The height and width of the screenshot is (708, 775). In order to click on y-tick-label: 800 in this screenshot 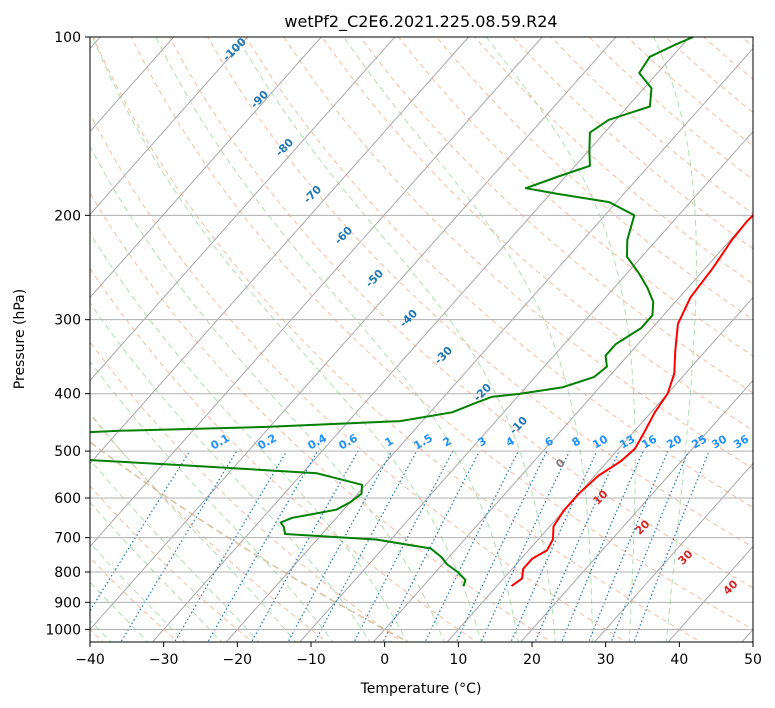, I will do `click(67, 573)`.